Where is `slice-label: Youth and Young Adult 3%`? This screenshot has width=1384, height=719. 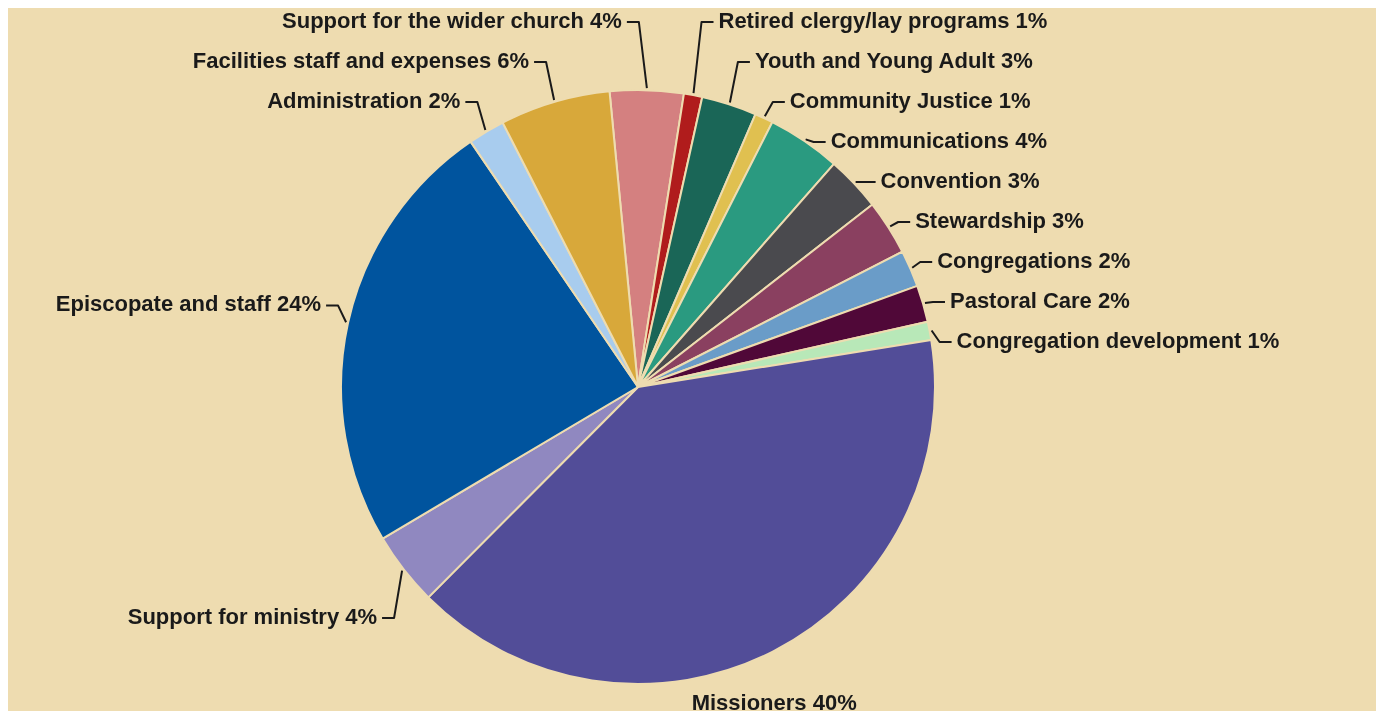 slice-label: Youth and Young Adult 3% is located at coordinates (893, 60).